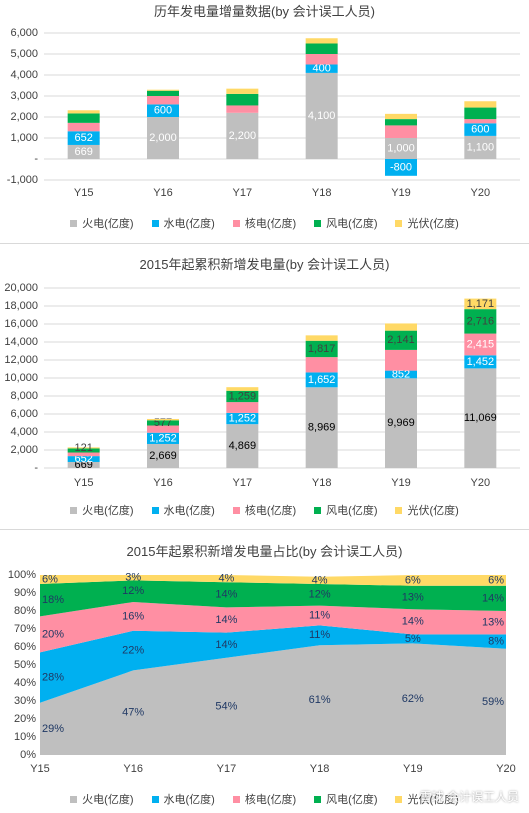 The image size is (529, 813). I want to click on chart-legend: 火电(亿度) 水电(亿度) 核电(亿度) 风电(亿度) 光伏(亿度), so click(264, 510).